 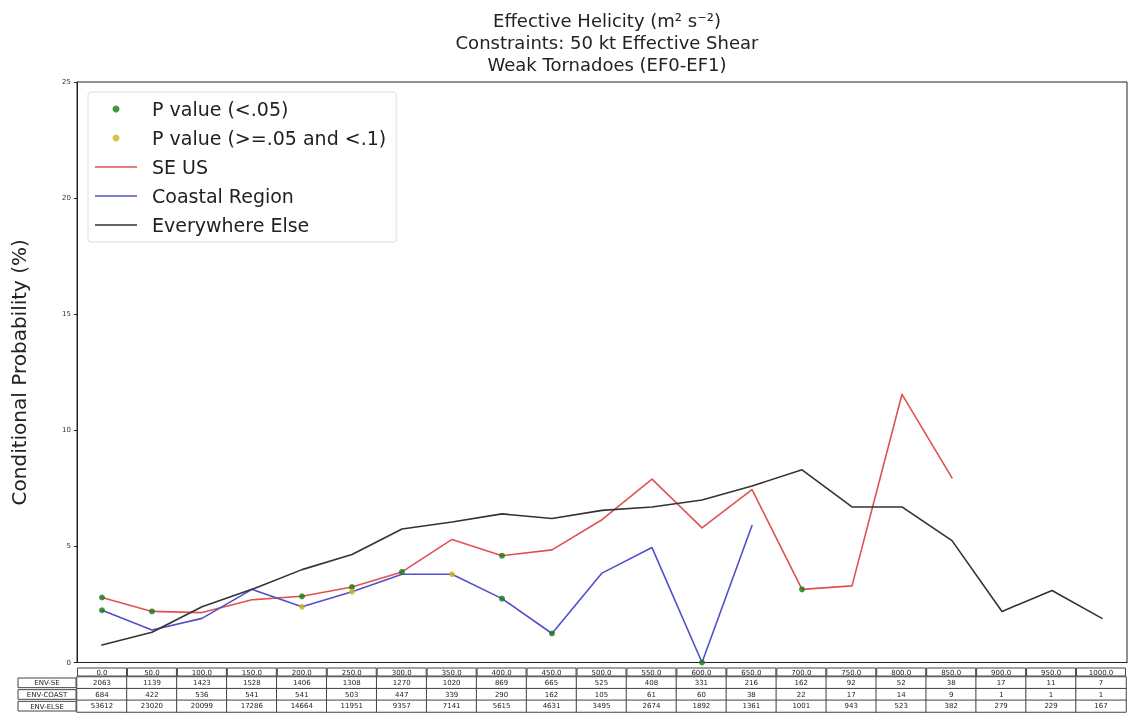 I want to click on legend-label: P value (<.05), so click(x=220, y=109).